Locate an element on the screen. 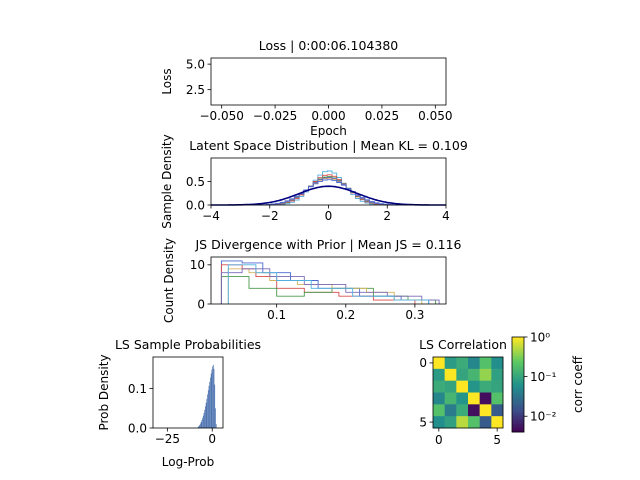 The width and height of the screenshot is (640, 480). x-tick-label: −0.025 is located at coordinates (275, 116).